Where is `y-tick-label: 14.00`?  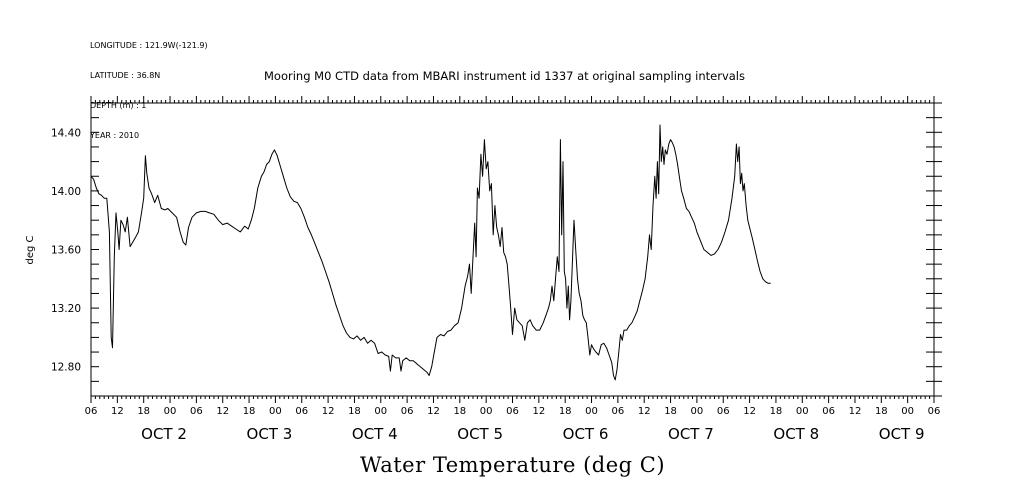 y-tick-label: 14.00 is located at coordinates (66, 192).